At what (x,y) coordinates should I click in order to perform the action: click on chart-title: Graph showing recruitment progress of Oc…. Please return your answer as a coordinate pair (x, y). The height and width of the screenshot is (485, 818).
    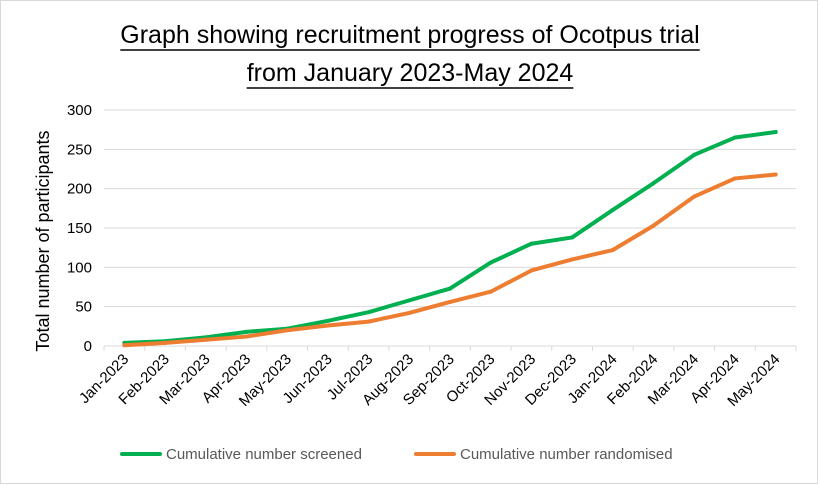
    Looking at the image, I should click on (410, 55).